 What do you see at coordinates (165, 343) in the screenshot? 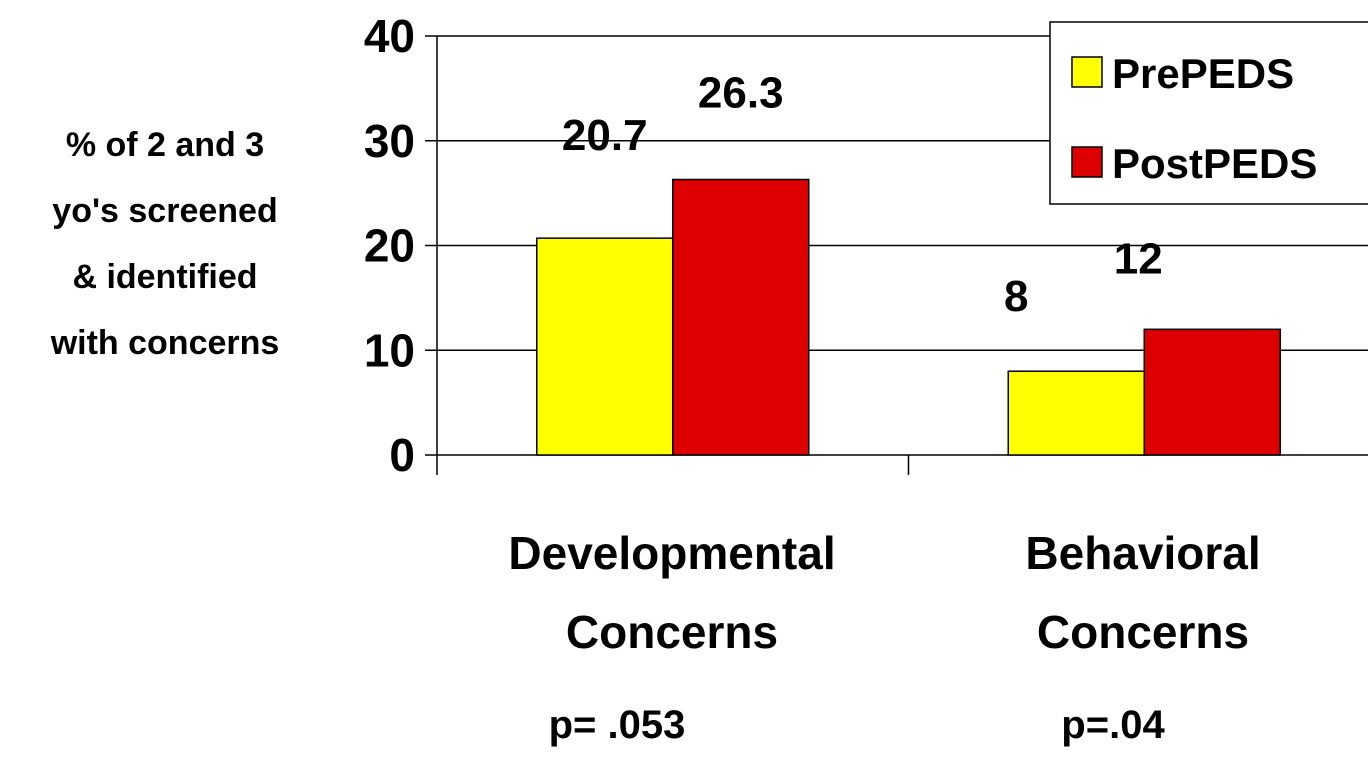
I see `y-axis-label-line: with concerns` at bounding box center [165, 343].